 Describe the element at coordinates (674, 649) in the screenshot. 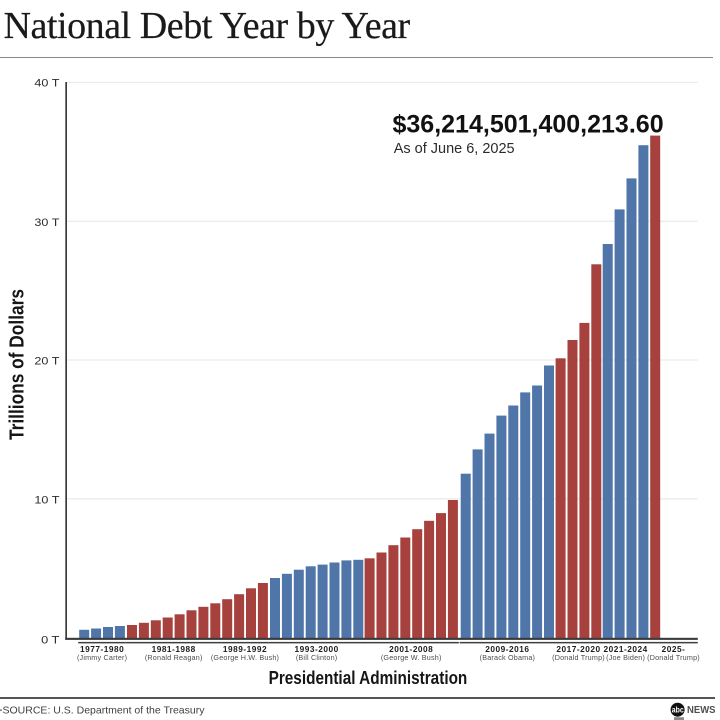

I see `svg-text: 2025-` at that location.